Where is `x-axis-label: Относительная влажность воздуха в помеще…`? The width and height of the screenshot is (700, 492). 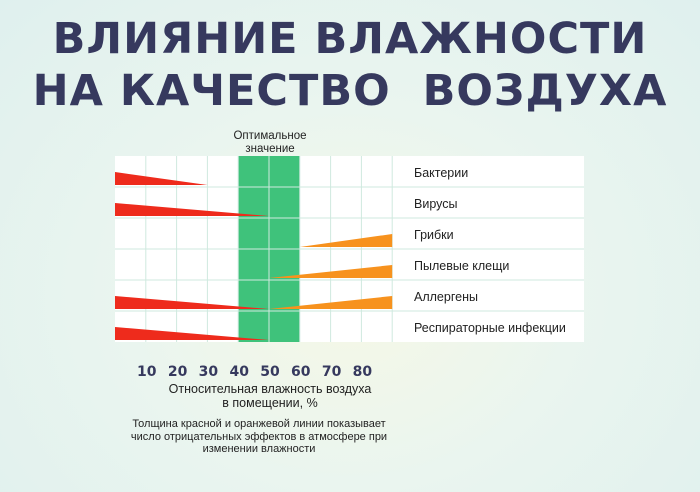
x-axis-label: Относительная влажность воздуха в помеще… is located at coordinates (270, 396).